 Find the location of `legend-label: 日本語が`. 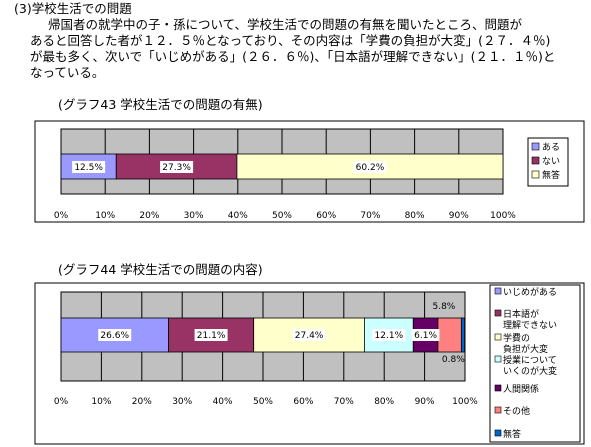

legend-label: 日本語が is located at coordinates (521, 314).